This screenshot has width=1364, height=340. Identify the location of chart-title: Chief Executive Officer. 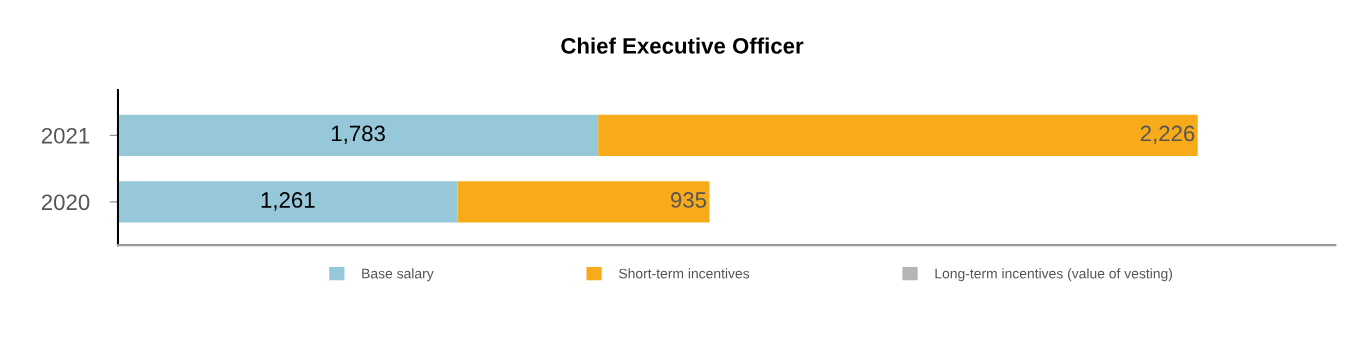
(682, 45).